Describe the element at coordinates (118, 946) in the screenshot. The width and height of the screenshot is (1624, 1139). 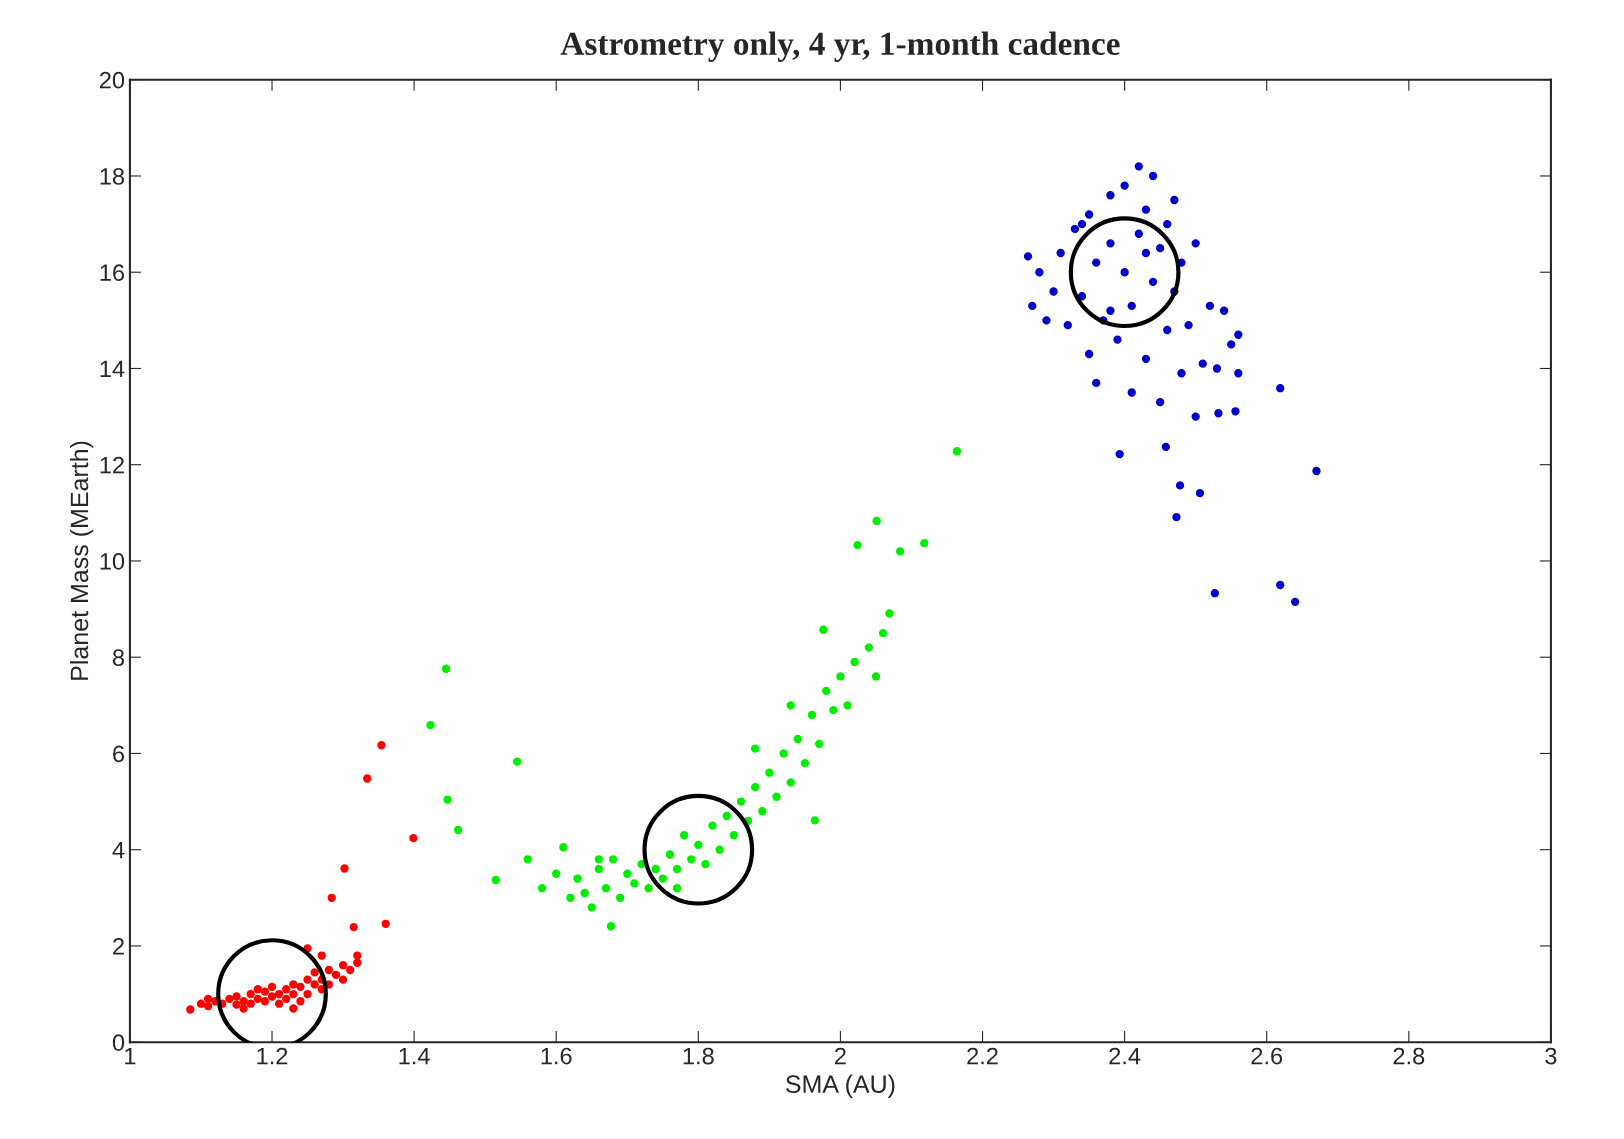
I see `y-tick-label: 2` at that location.